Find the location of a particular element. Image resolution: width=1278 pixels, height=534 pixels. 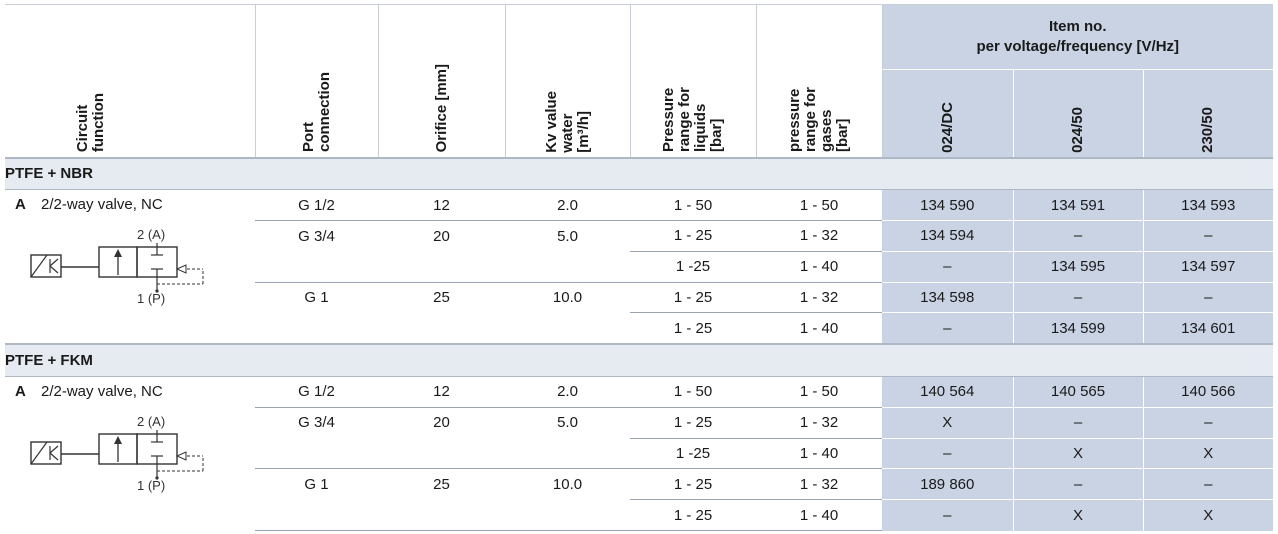

header-item-no-line1: Item no. is located at coordinates (1078, 26).